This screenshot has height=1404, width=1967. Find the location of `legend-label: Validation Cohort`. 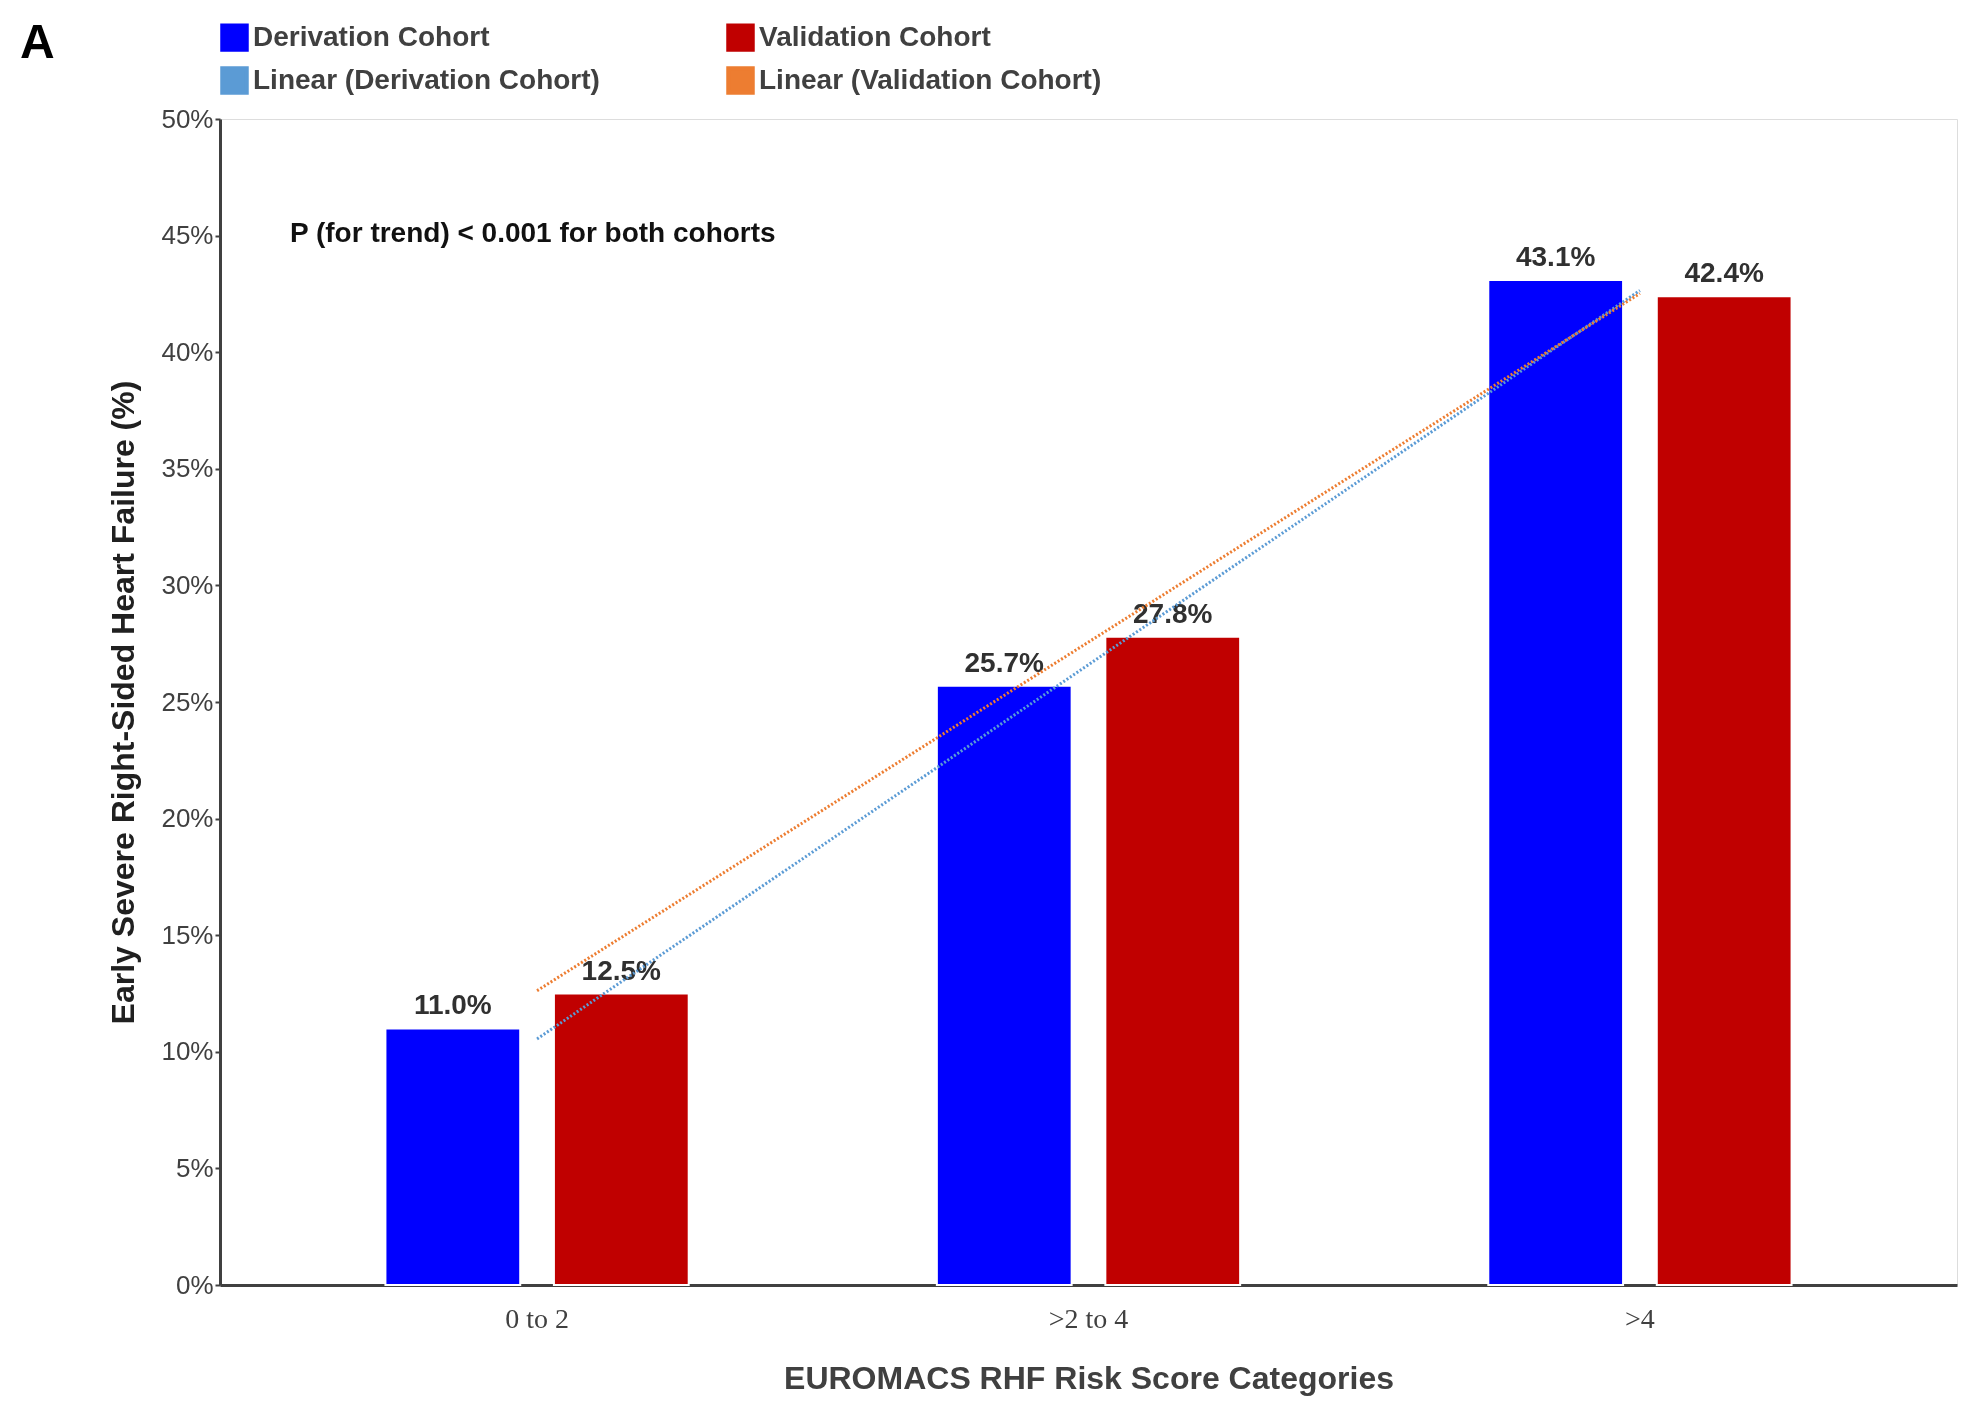

legend-label: Validation Cohort is located at coordinates (875, 36).